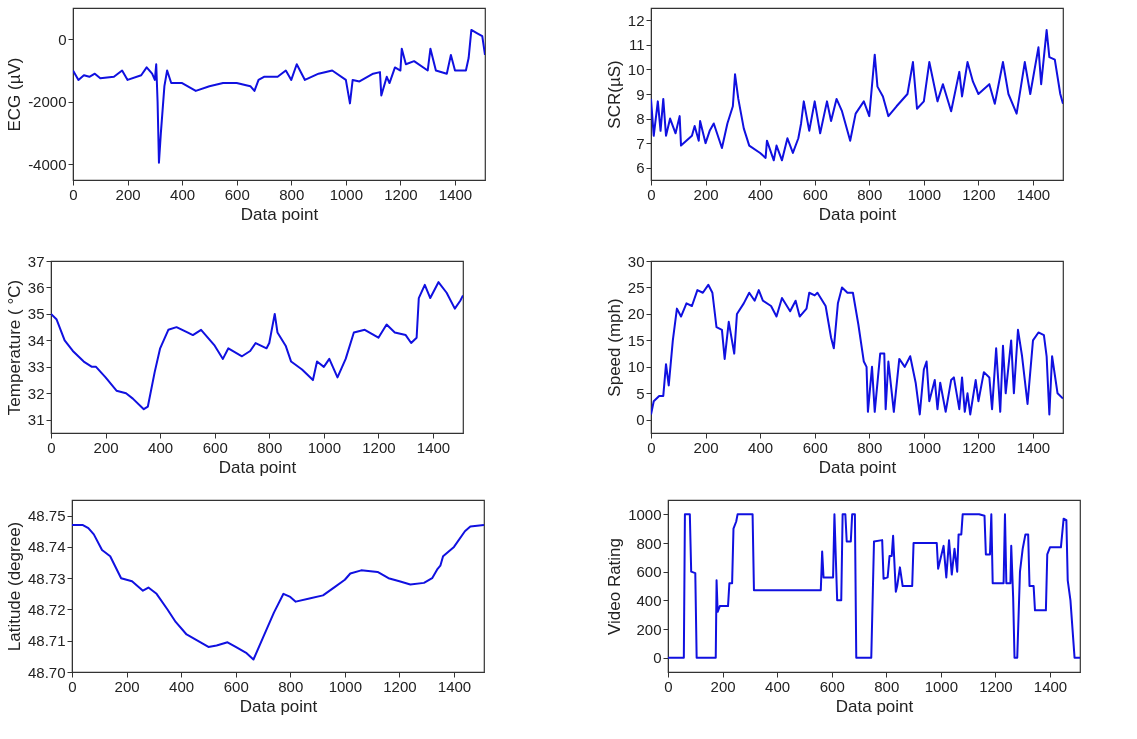 This screenshot has height=739, width=1137. What do you see at coordinates (636, 45) in the screenshot?
I see `y-tick-label: 11` at bounding box center [636, 45].